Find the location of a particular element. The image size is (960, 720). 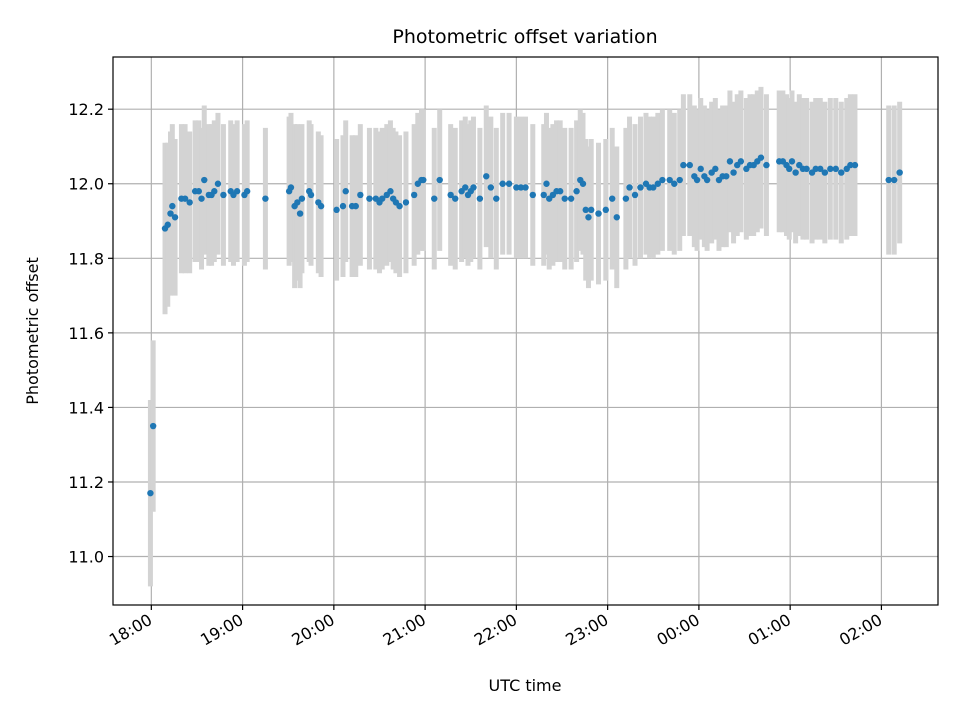

y-axis-label: Photometric offset is located at coordinates (32, 331).